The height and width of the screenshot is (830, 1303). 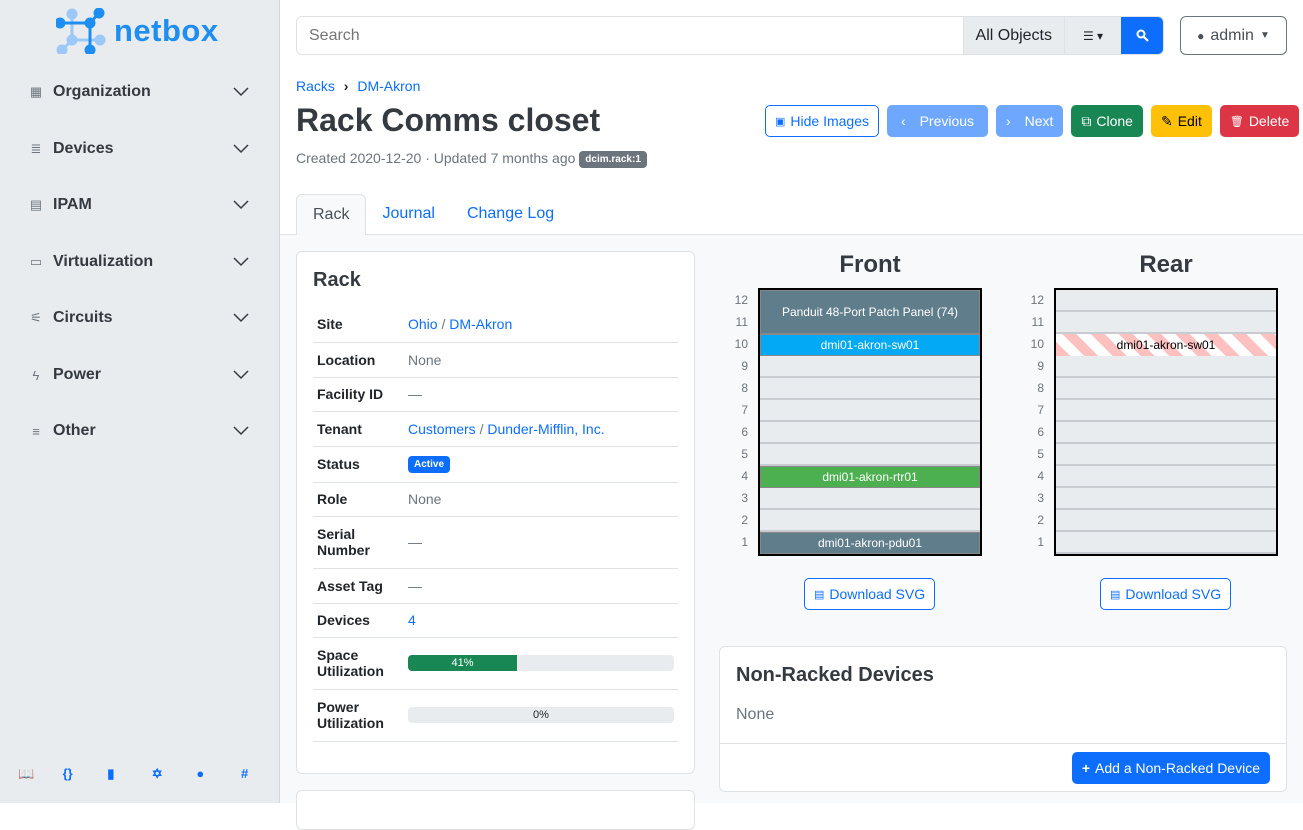 I want to click on download-svg-front-button: ▤ Download SVG, so click(x=870, y=594).